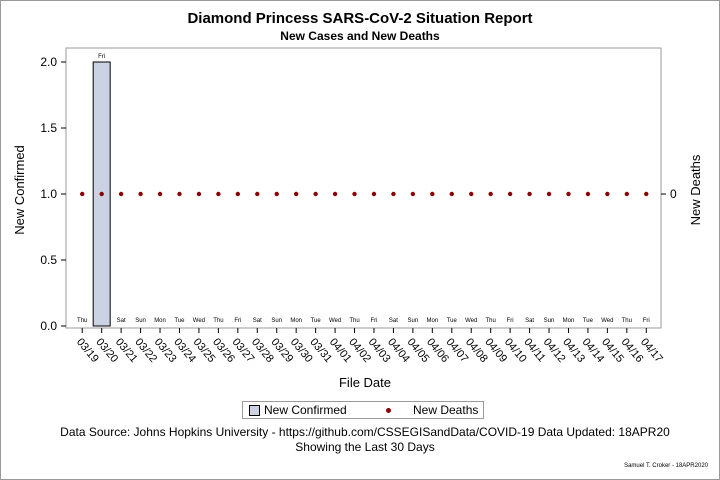 This screenshot has height=480, width=720. I want to click on y-tick-label: 1.5, so click(48, 128).